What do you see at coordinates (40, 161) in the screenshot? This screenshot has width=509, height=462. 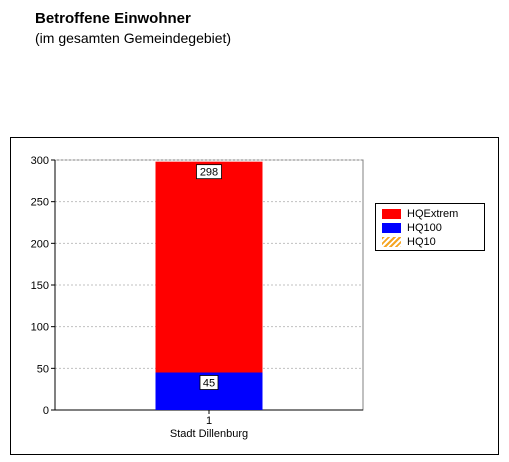 I see `y-tick-label: 300` at bounding box center [40, 161].